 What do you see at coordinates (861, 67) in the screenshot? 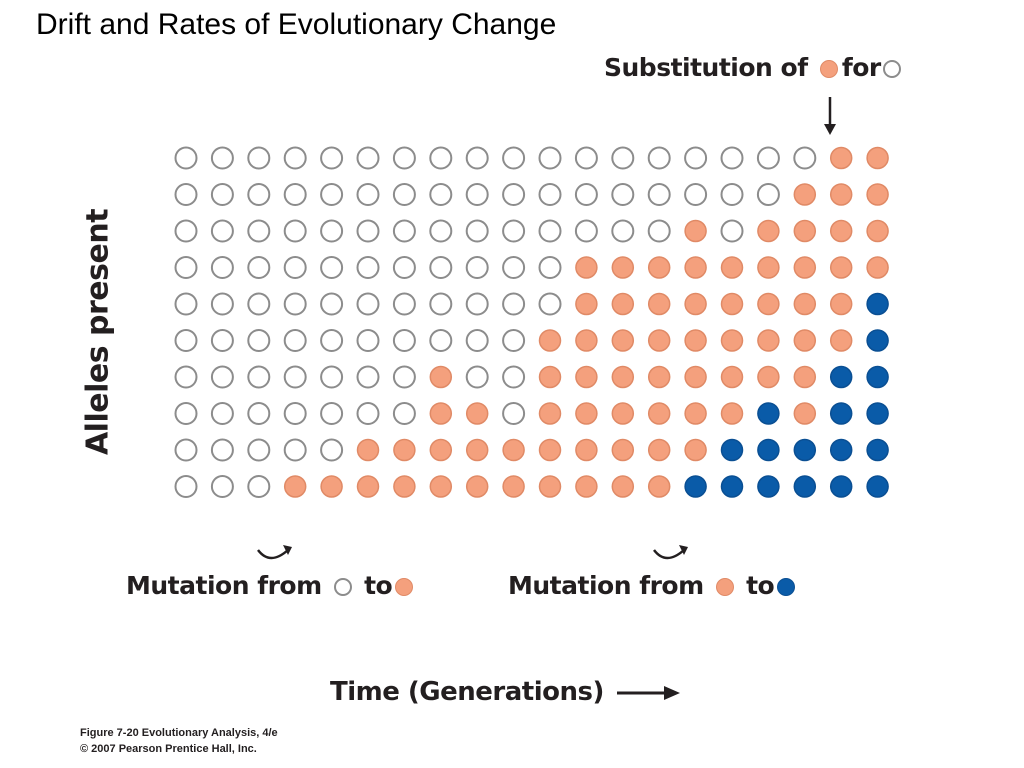
I see `substitution-label-middle: for` at bounding box center [861, 67].